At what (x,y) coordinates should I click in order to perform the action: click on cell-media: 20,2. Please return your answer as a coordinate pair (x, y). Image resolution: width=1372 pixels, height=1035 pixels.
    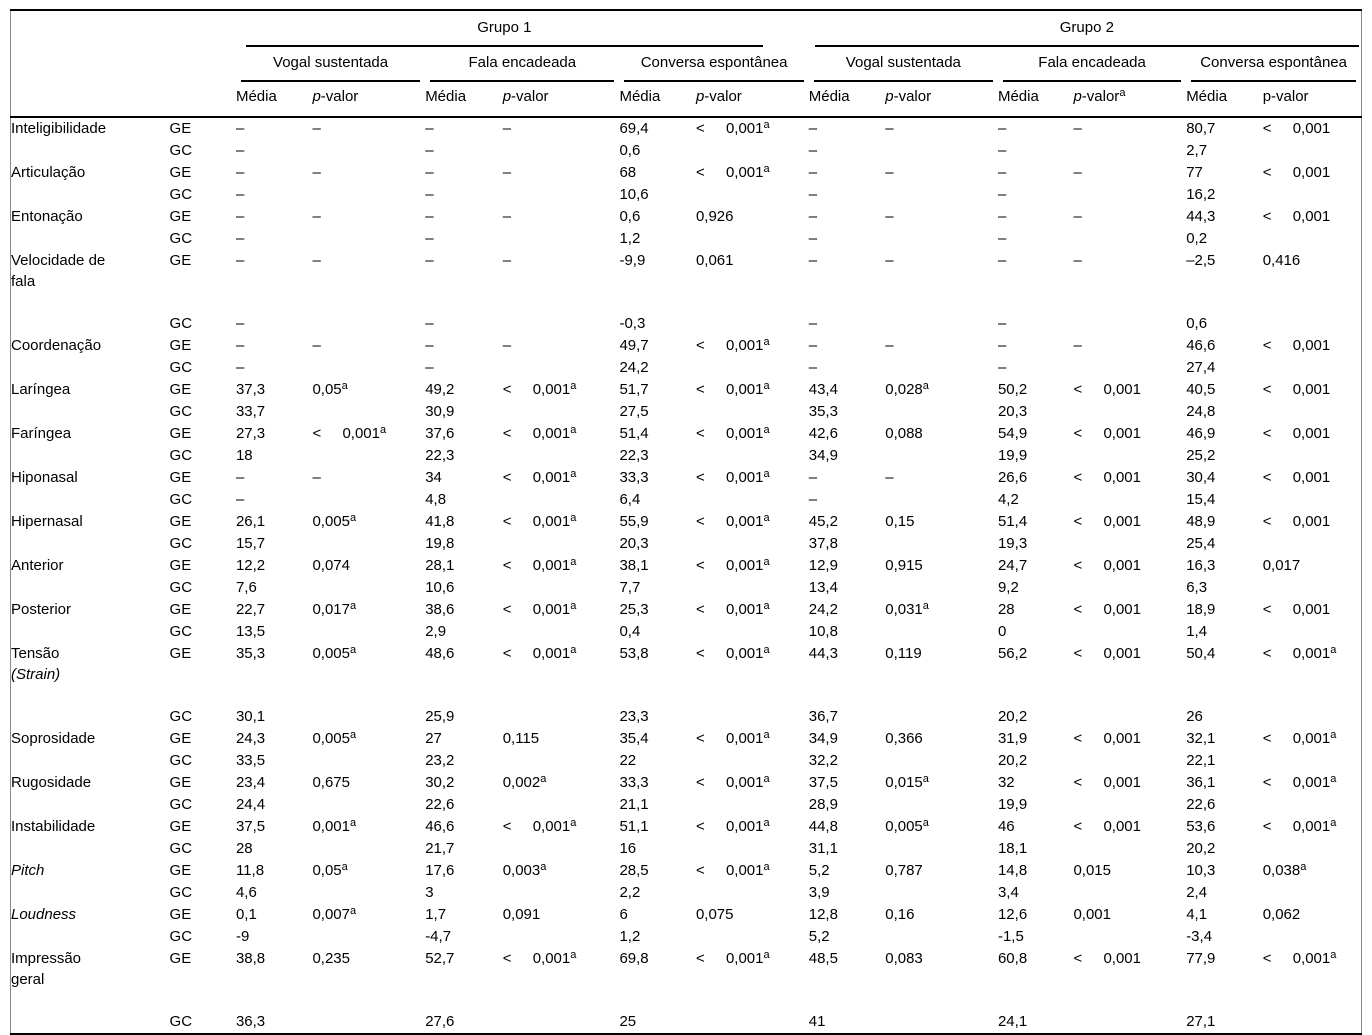
    Looking at the image, I should click on (1012, 760).